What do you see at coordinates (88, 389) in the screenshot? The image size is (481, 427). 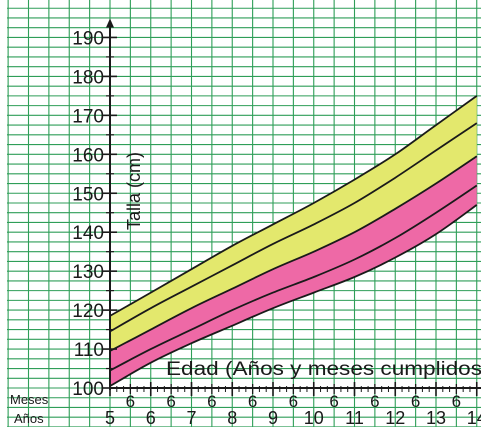 I see `y-tick-label: 100` at bounding box center [88, 389].